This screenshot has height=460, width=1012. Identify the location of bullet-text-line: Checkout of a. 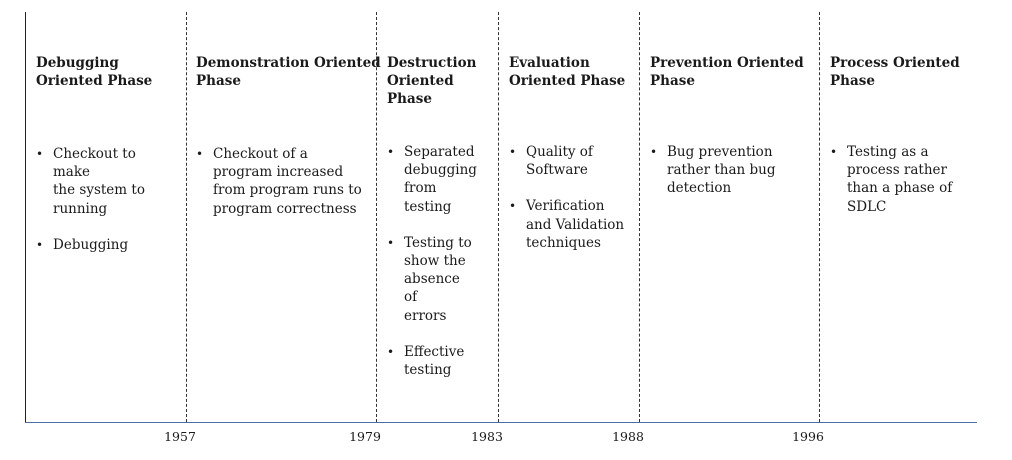
(260, 154).